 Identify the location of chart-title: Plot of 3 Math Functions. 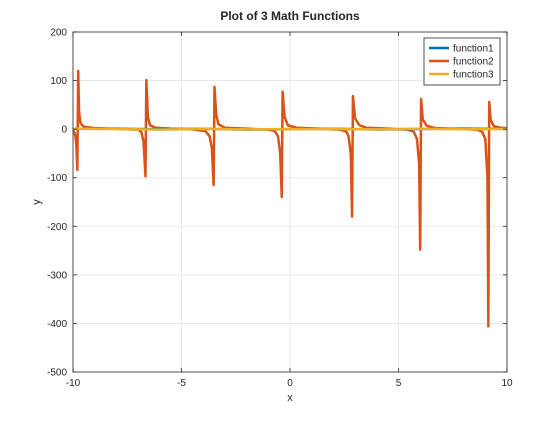
(290, 16).